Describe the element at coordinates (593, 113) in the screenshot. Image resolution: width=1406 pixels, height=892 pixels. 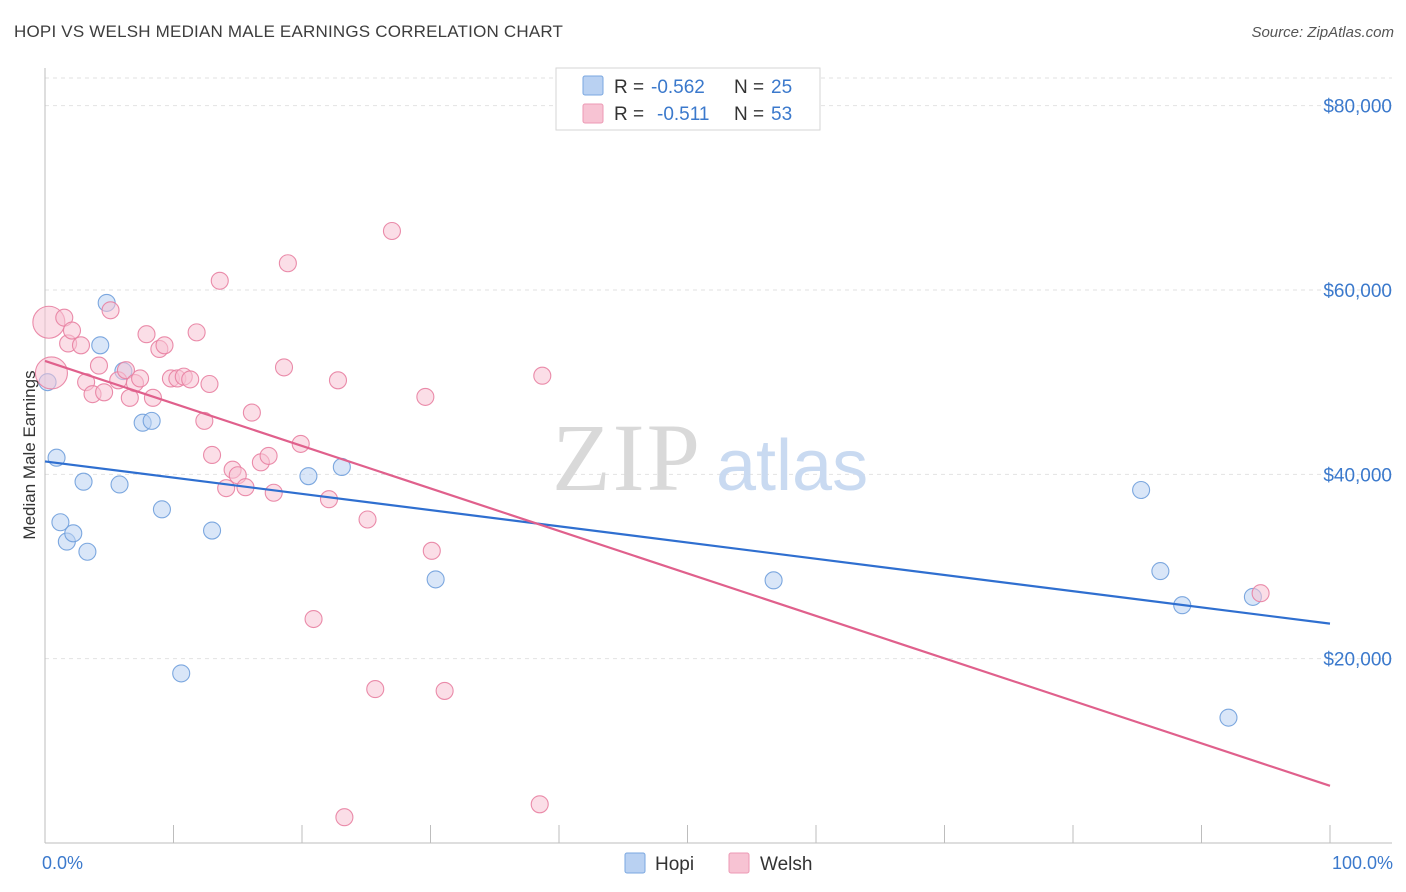
I see `welsh-swatch` at that location.